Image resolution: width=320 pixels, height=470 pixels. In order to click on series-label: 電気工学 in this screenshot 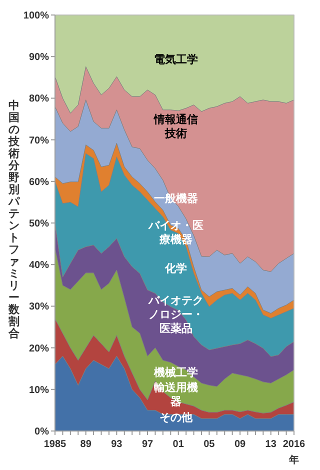, I will do `click(176, 59)`.